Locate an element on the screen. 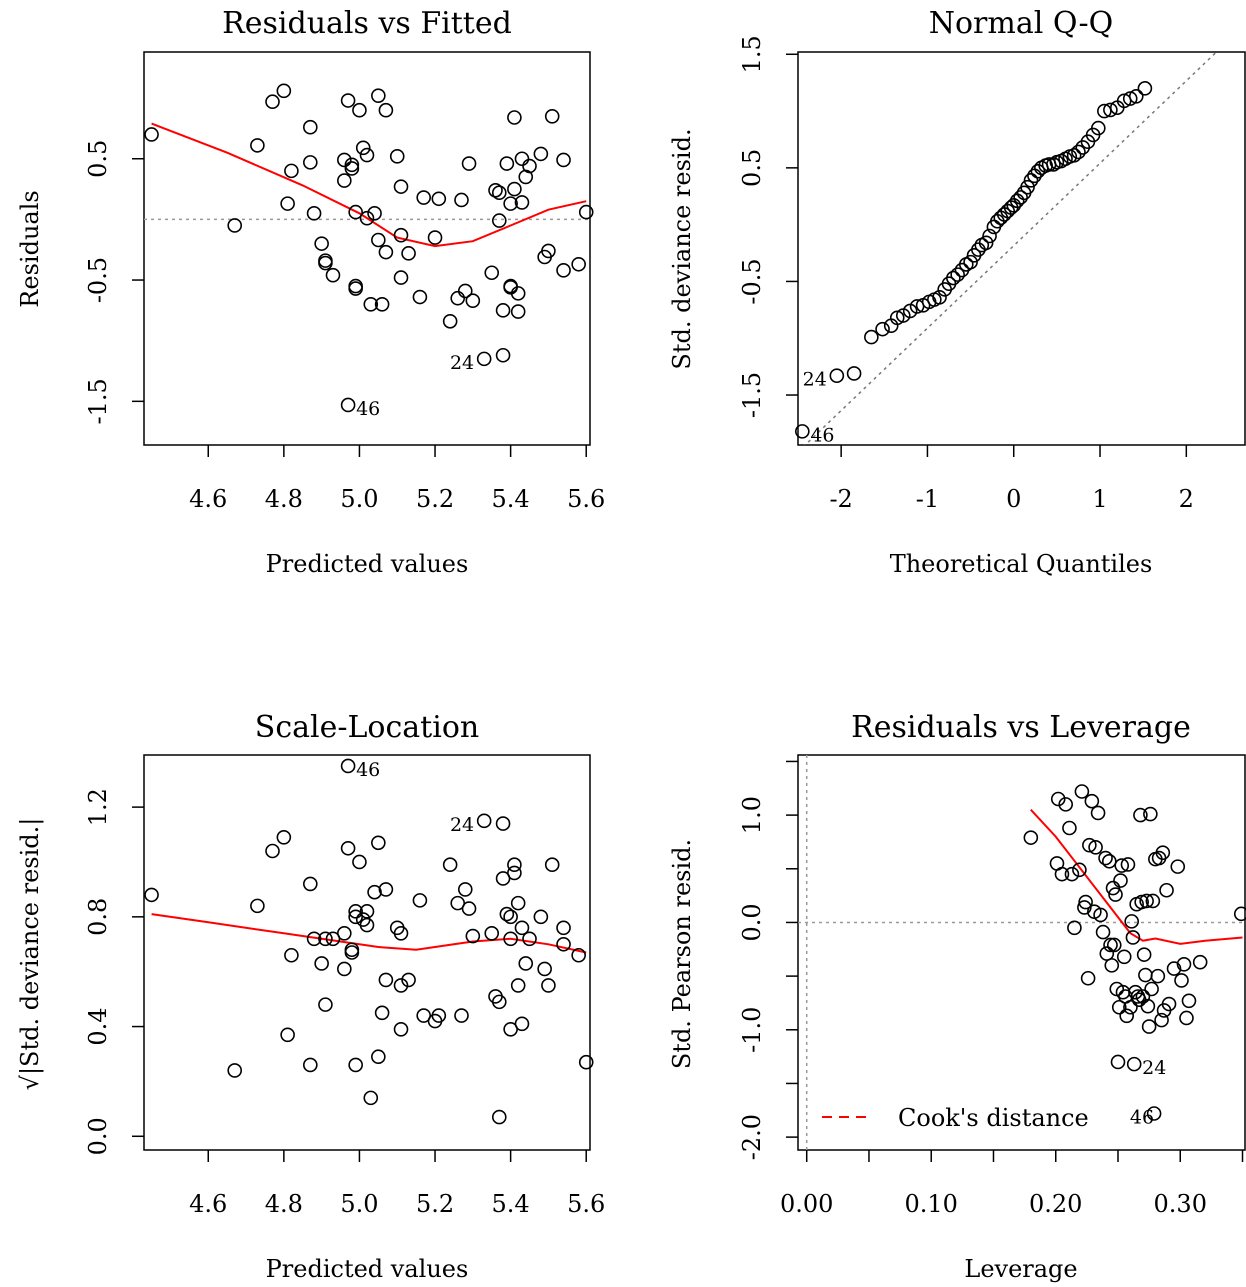 This screenshot has width=1246, height=1287. plot-marks: 0.00 0.10 0.20 0.30-2.0-1.00.01.02446 is located at coordinates (992, 986).